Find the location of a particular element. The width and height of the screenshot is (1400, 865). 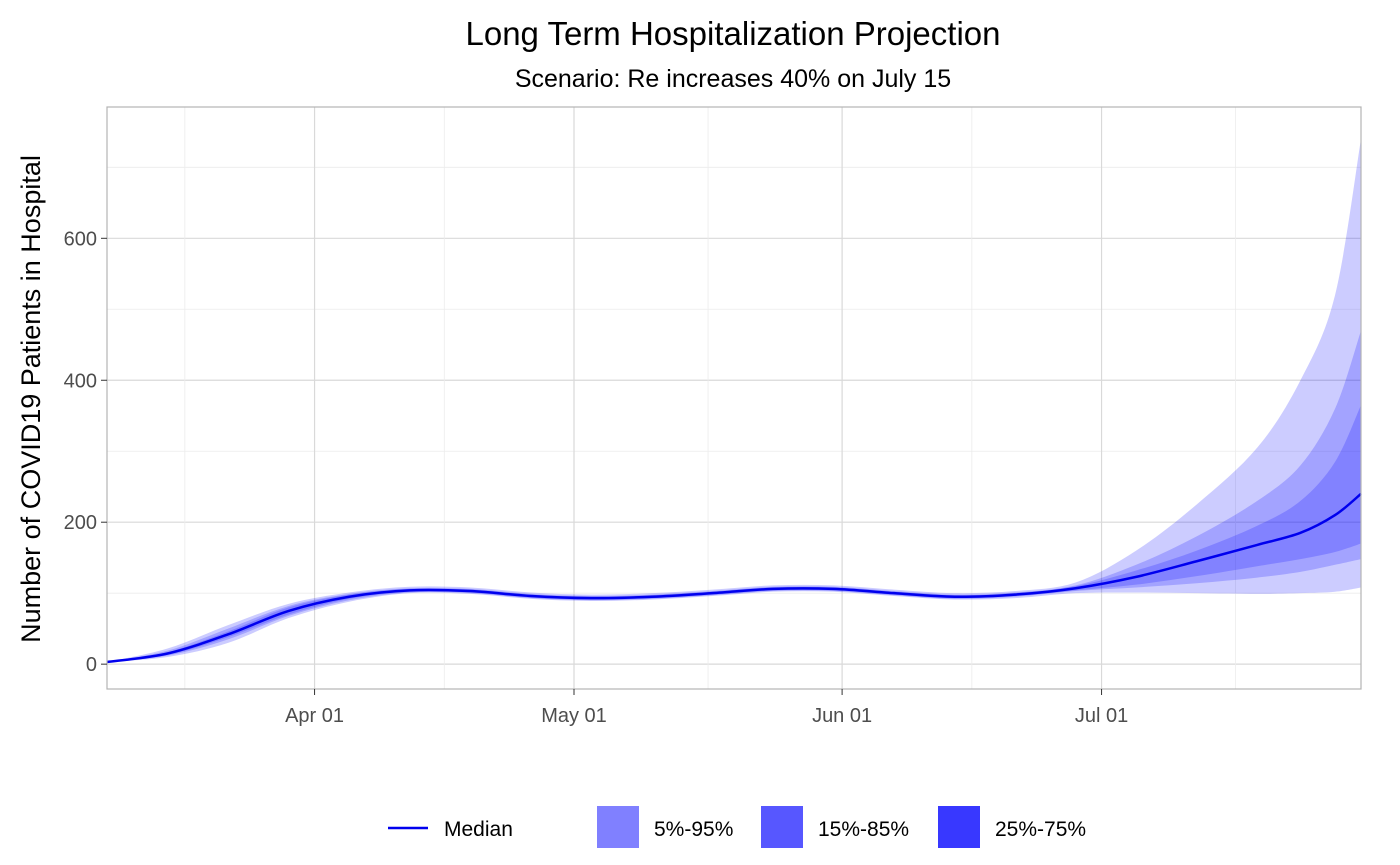

legend-band-2-label: 15%-85% is located at coordinates (863, 829).